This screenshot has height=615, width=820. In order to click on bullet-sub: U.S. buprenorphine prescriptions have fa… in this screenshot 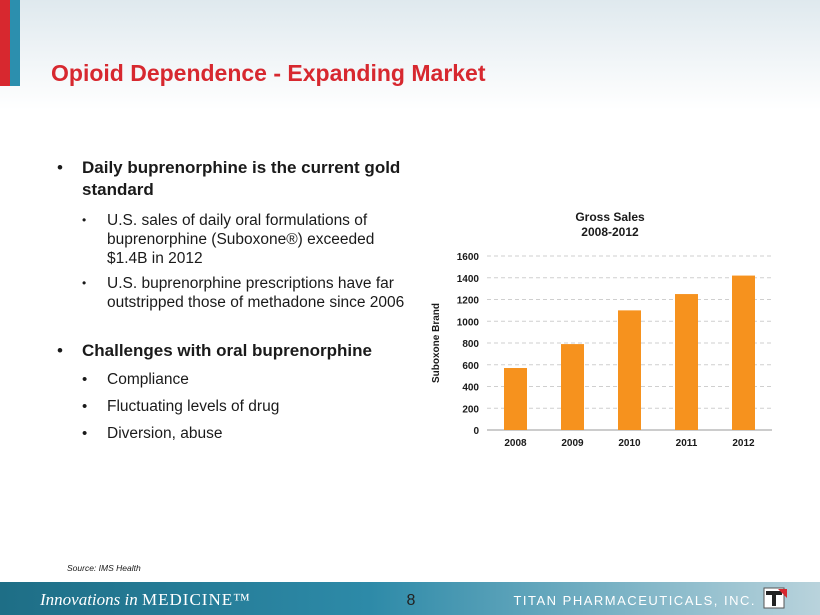, I will do `click(249, 293)`.